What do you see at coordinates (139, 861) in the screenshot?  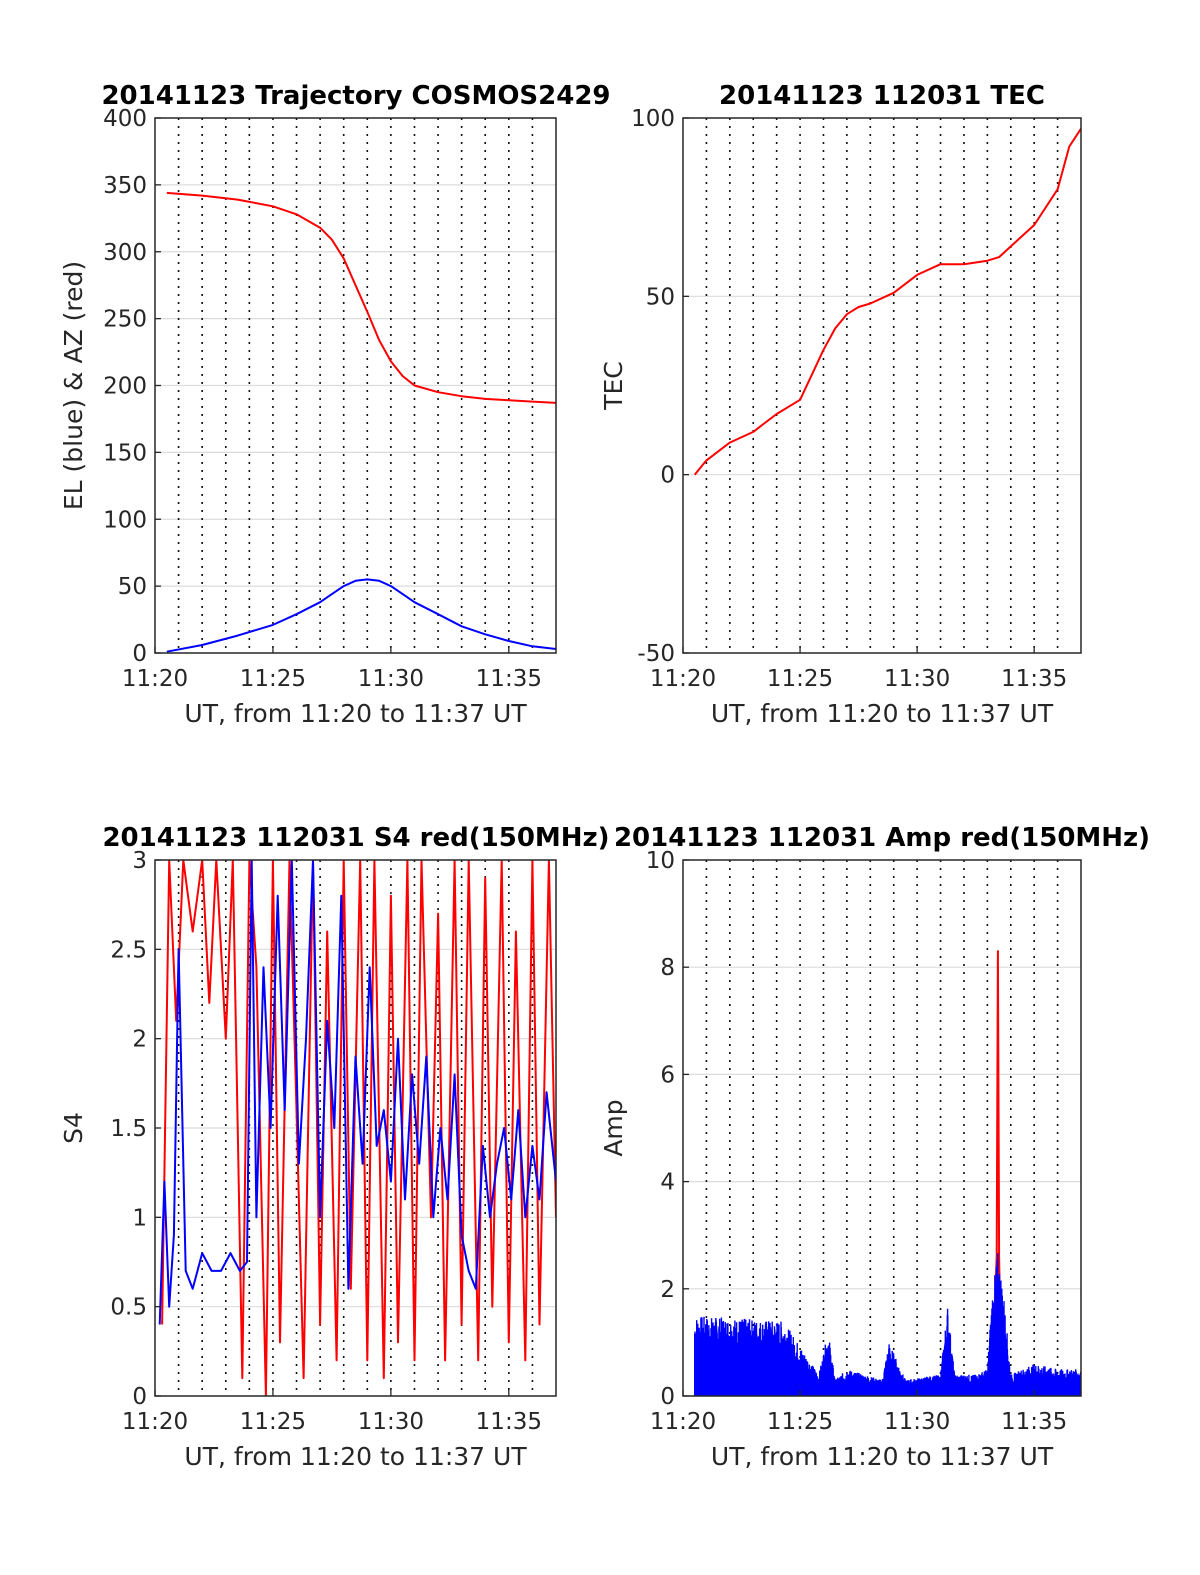 I see `y-tick-label: 3` at bounding box center [139, 861].